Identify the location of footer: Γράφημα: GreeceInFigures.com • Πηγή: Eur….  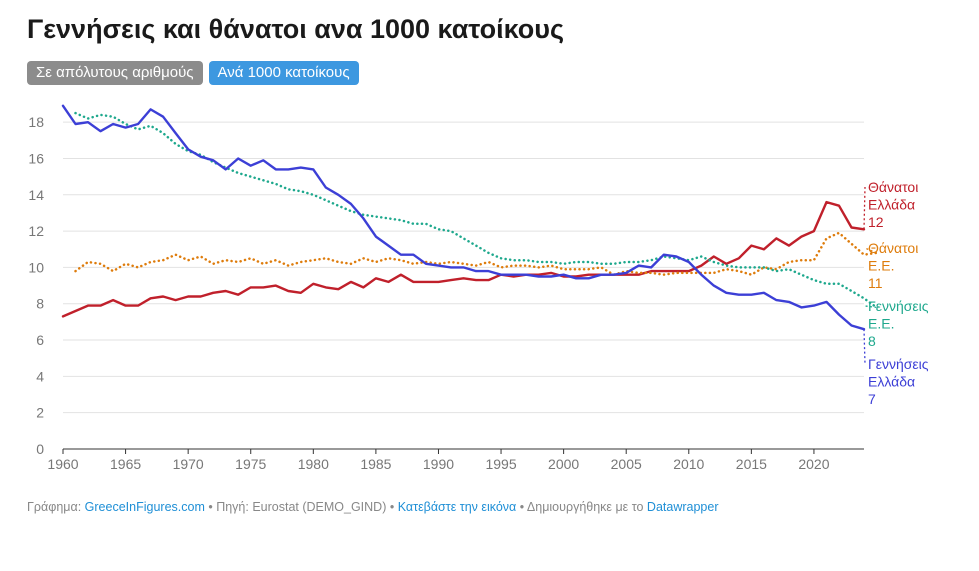
(373, 507).